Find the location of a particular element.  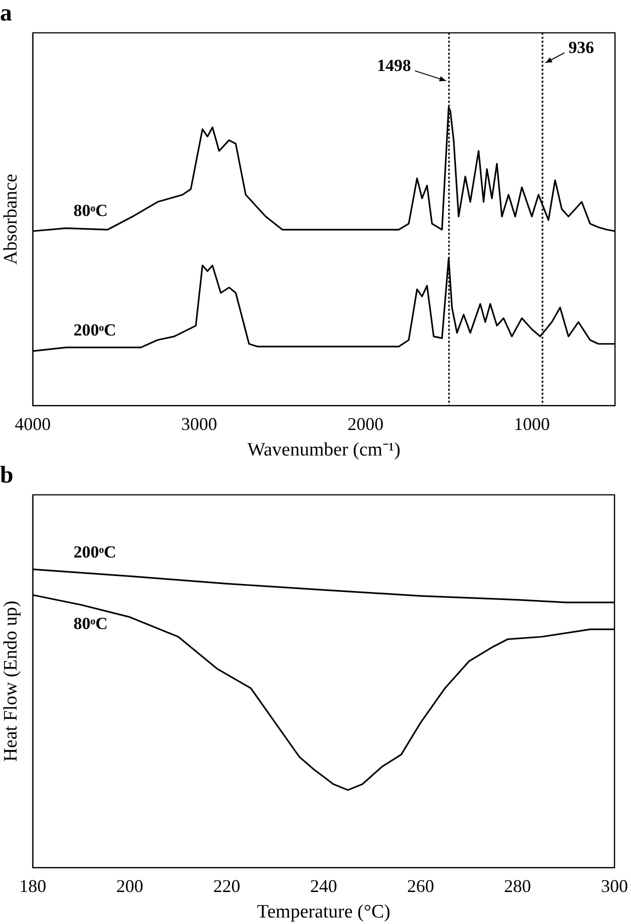

x-tick-label: 180 is located at coordinates (32, 886).